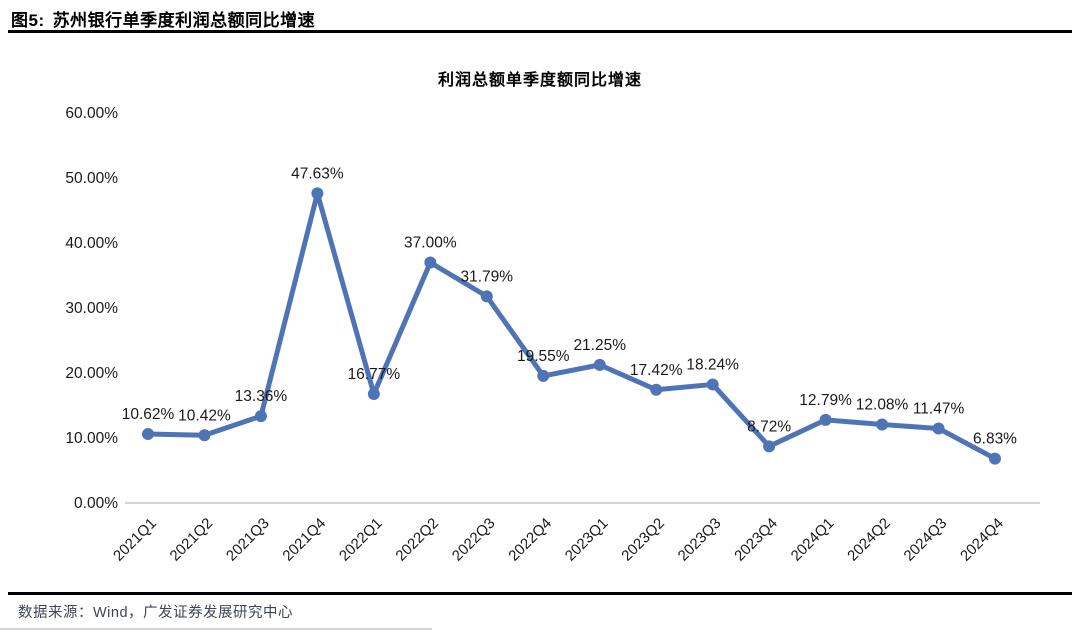 Image resolution: width=1080 pixels, height=631 pixels. I want to click on data-point-label: 17.42%, so click(656, 370).